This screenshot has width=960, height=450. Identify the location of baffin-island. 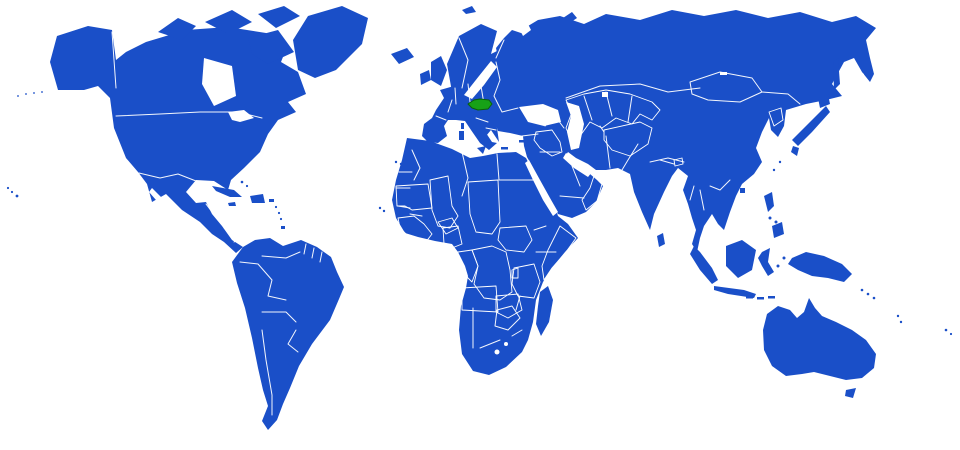
(271, 47).